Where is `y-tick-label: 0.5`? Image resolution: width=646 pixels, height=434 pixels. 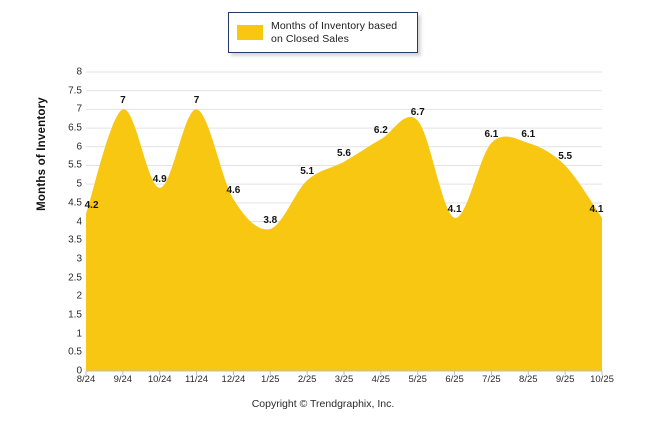 y-tick-label: 0.5 is located at coordinates (75, 352).